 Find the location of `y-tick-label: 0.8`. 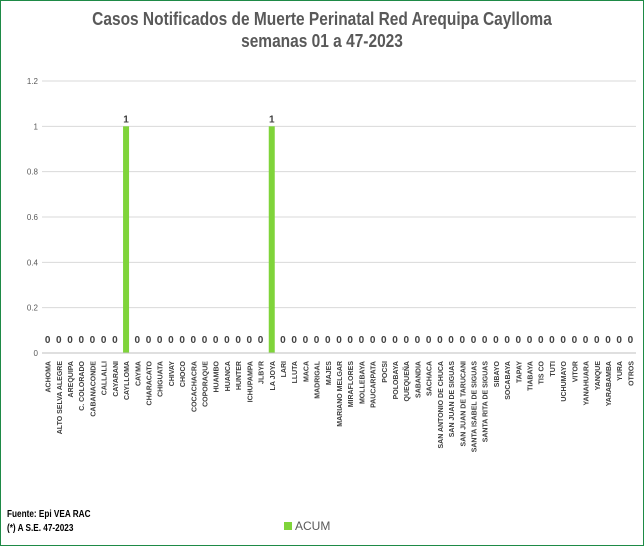

y-tick-label: 0.8 is located at coordinates (33, 172).